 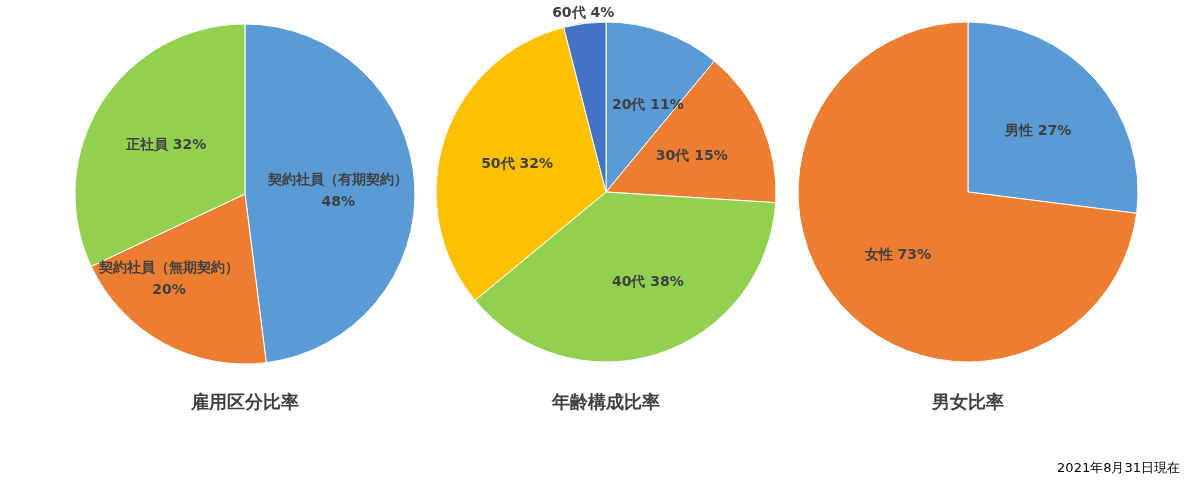 What do you see at coordinates (338, 201) in the screenshot?
I see `data-label: 48%` at bounding box center [338, 201].